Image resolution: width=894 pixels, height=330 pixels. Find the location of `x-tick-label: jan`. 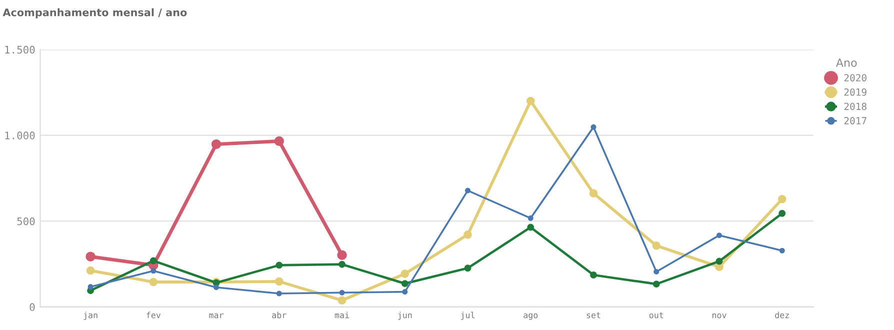

x-tick-label: jan is located at coordinates (91, 316).